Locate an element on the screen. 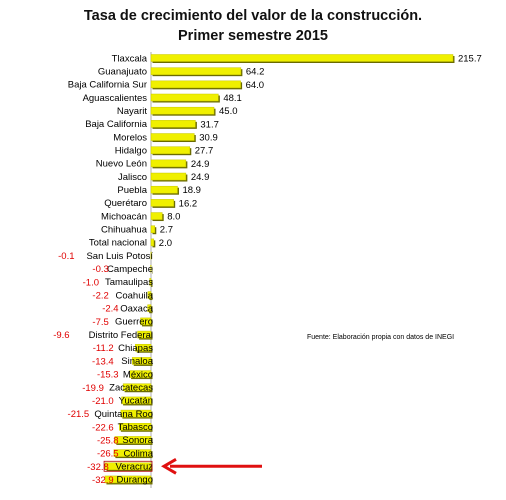 The width and height of the screenshot is (506, 500). category-label: Michoacán is located at coordinates (124, 216).